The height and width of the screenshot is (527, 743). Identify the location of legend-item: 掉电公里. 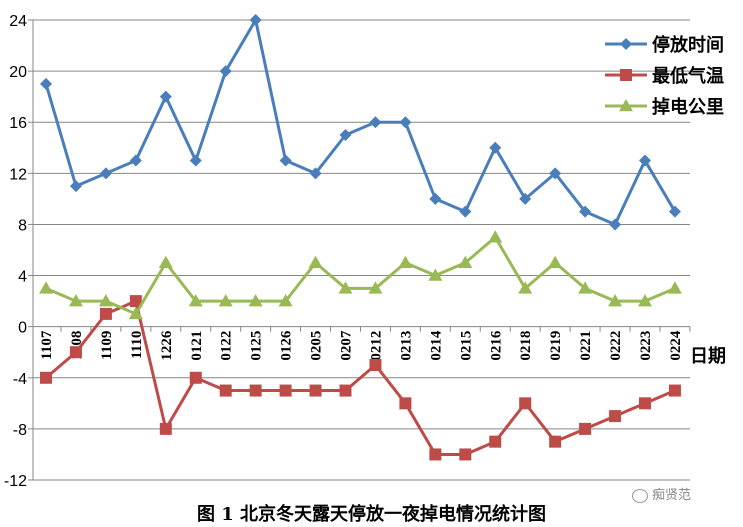
(664, 107).